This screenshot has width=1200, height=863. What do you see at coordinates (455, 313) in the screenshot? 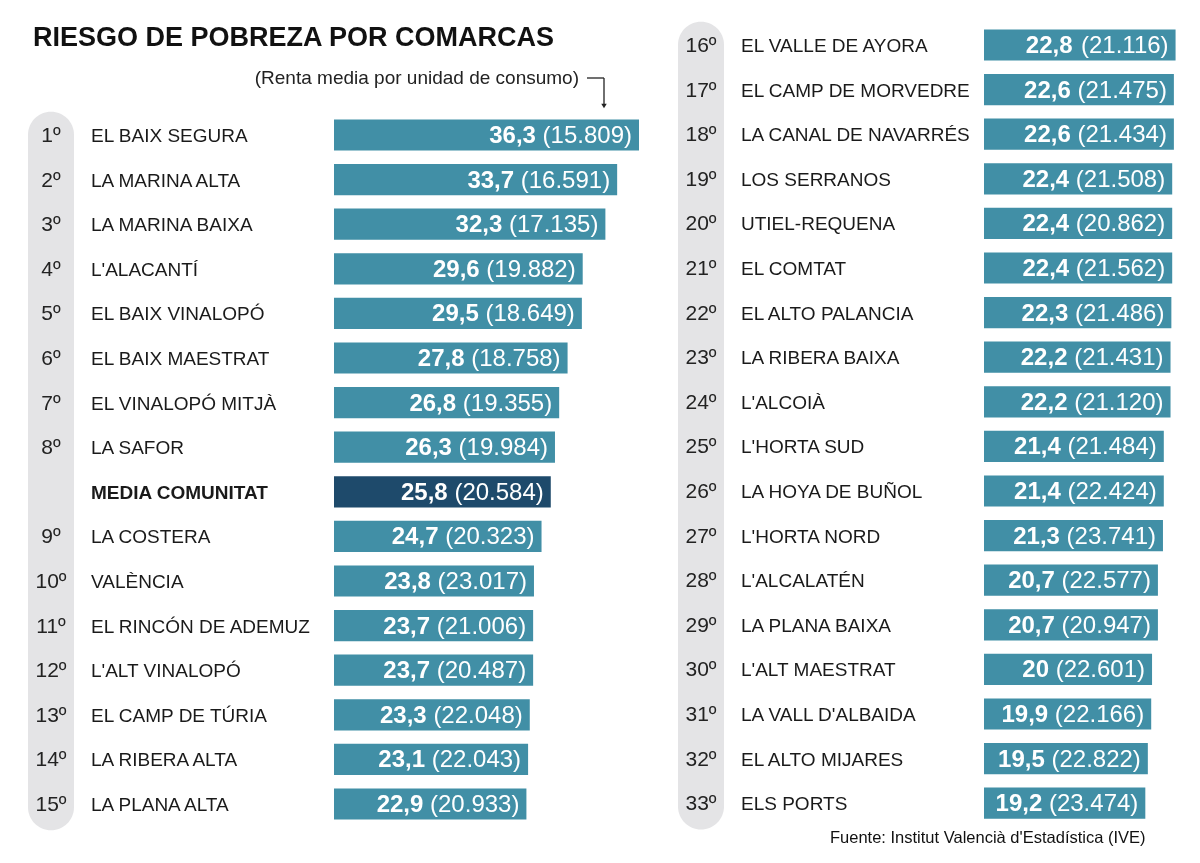
I see `data-label: 29,5` at bounding box center [455, 313].